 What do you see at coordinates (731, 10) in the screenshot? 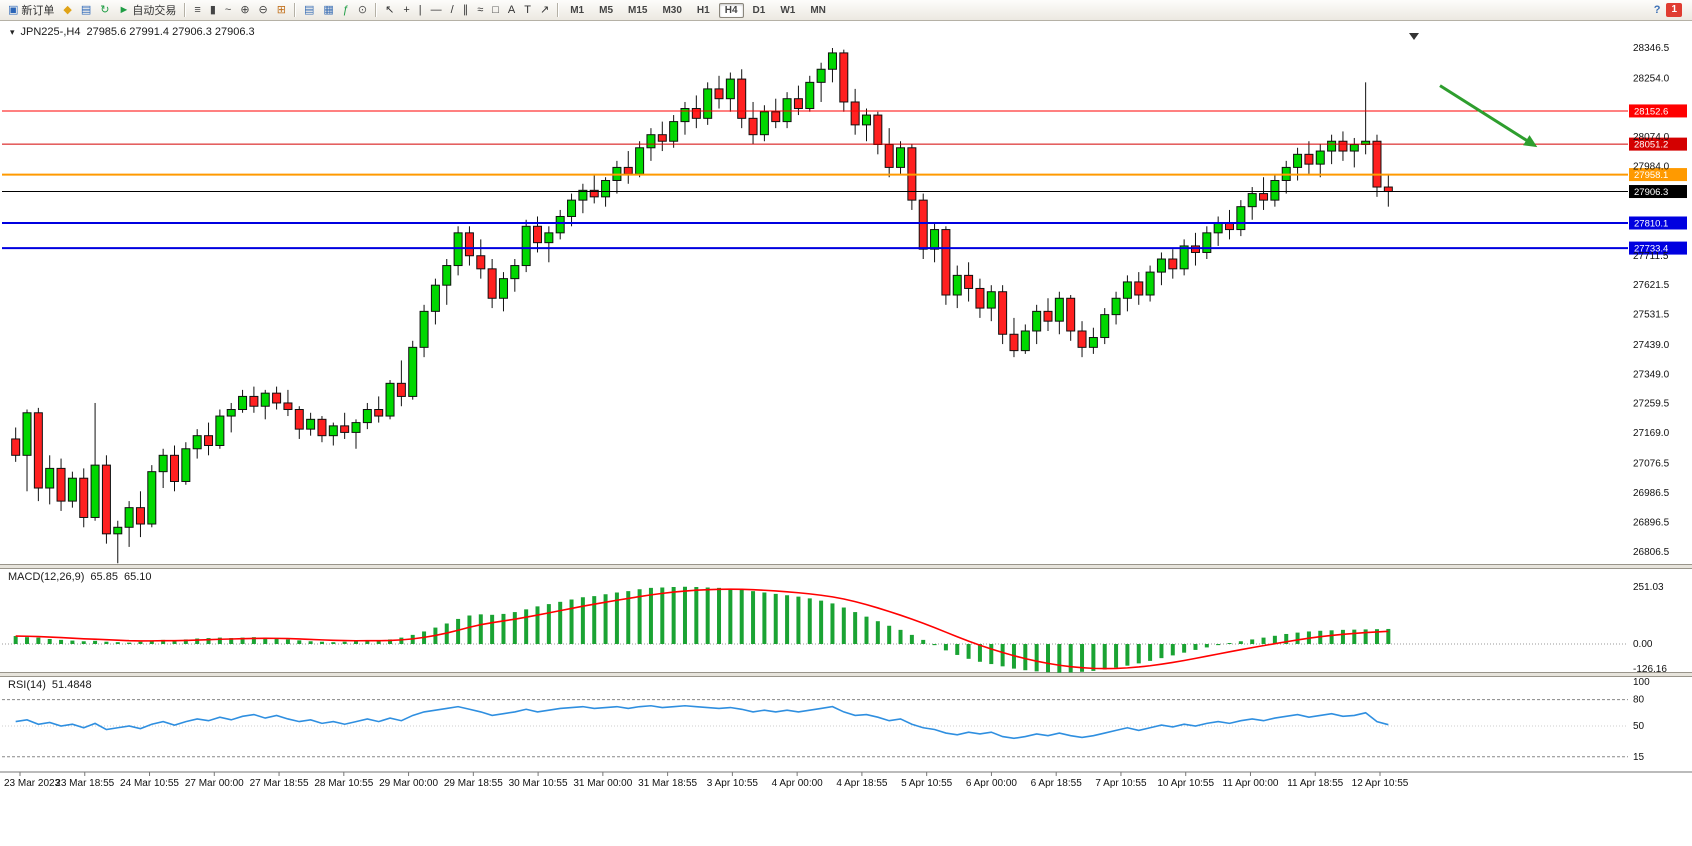
I see `timeframe-h4-button: H4` at bounding box center [731, 10].